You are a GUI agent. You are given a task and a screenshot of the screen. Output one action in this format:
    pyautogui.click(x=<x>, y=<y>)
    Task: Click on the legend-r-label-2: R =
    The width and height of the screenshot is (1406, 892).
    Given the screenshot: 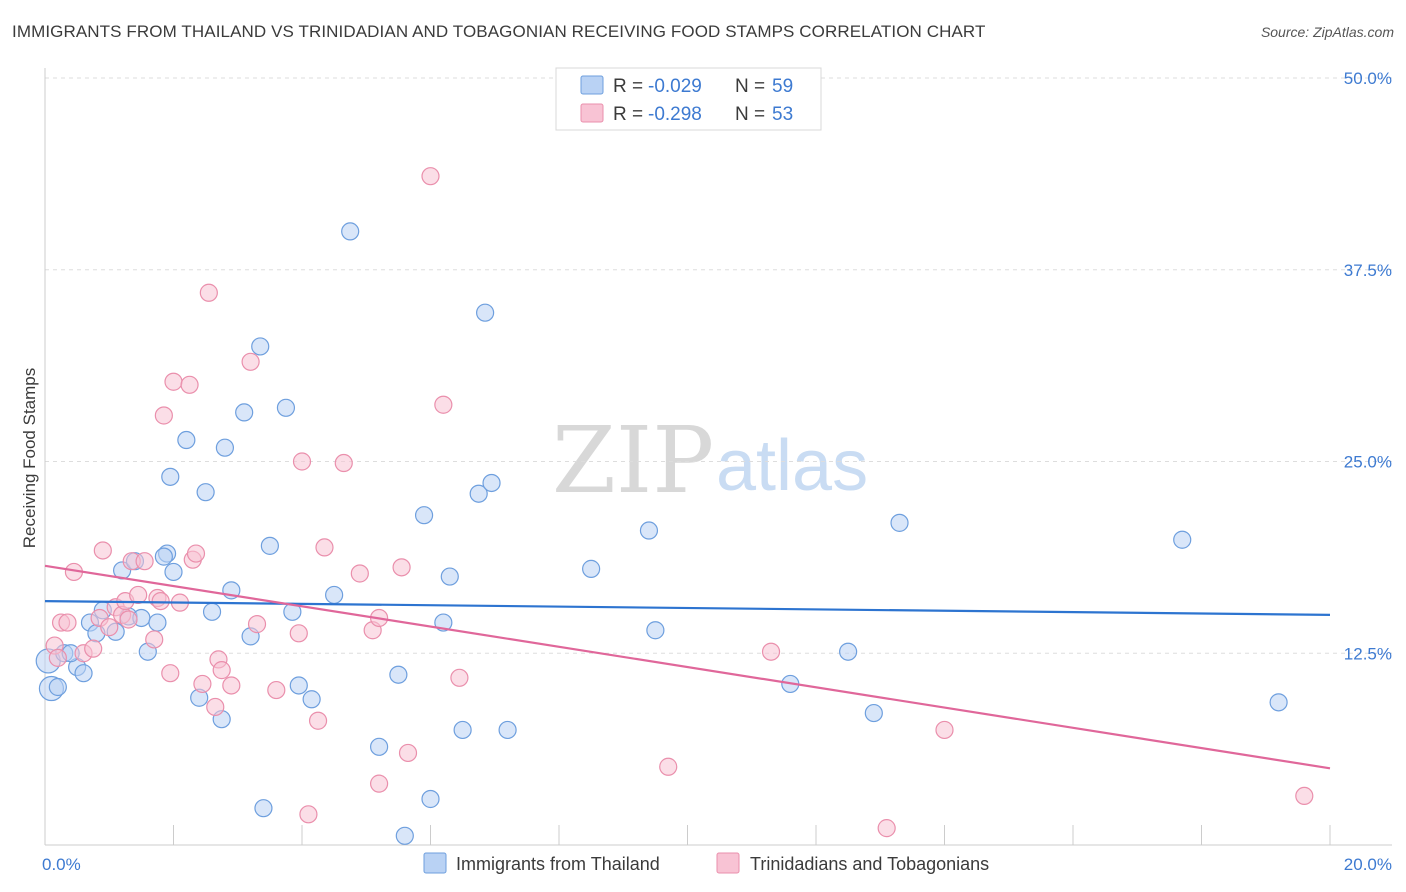 What is the action you would take?
    pyautogui.click(x=628, y=114)
    